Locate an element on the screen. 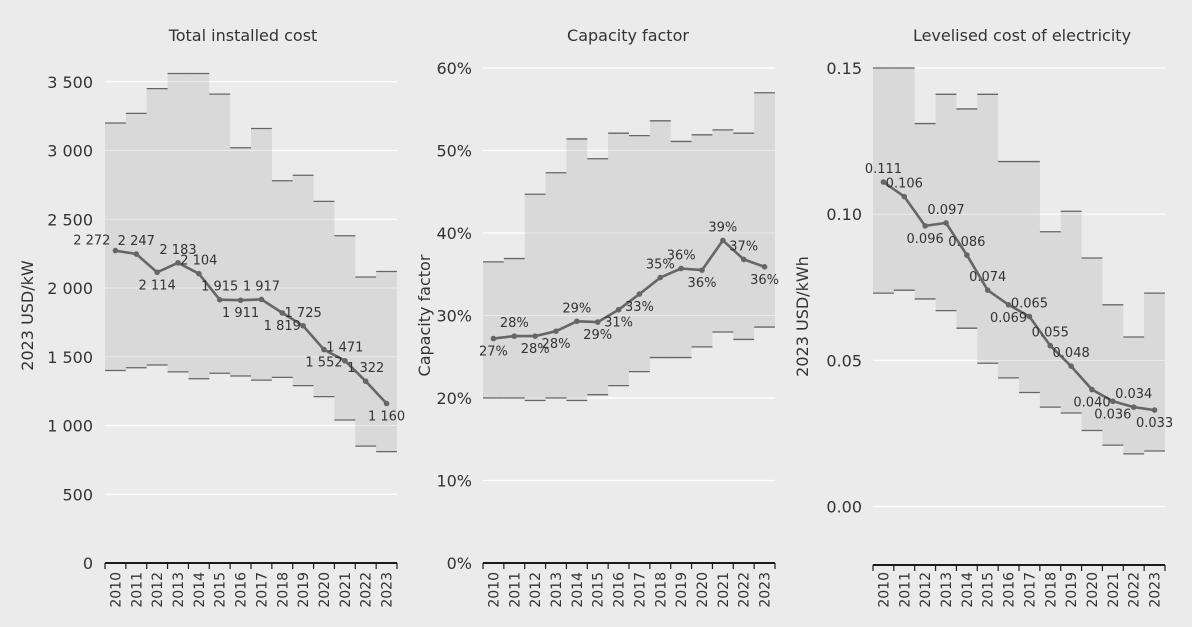  x-tick-label: 2017 is located at coordinates (262, 590).